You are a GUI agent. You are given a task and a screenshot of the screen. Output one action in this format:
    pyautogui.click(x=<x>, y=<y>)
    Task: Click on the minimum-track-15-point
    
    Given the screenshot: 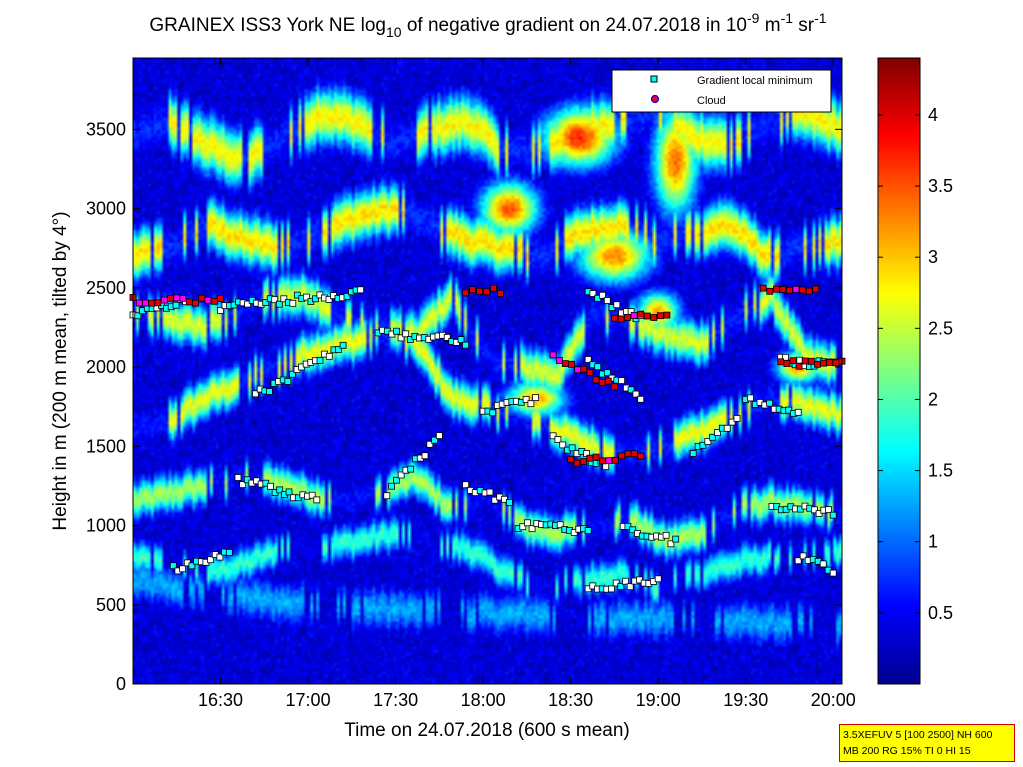 What is the action you would take?
    pyautogui.click(x=593, y=293)
    